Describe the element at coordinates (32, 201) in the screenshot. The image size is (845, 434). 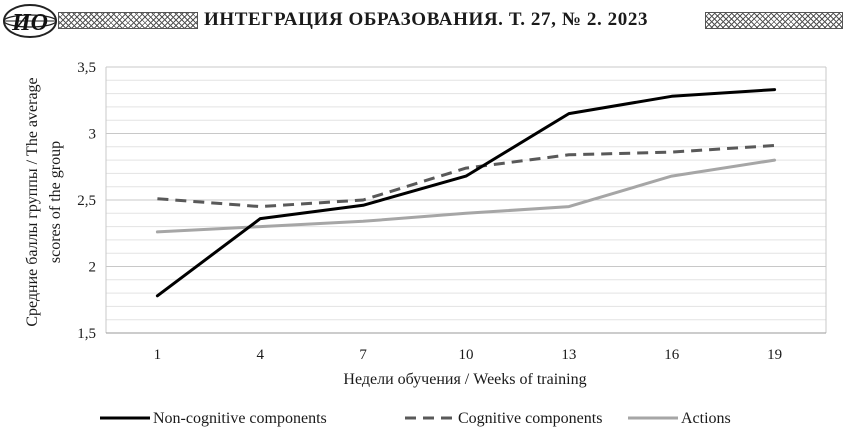
I see `y-axis-label-line1: Средние баллы группы / The average` at that location.